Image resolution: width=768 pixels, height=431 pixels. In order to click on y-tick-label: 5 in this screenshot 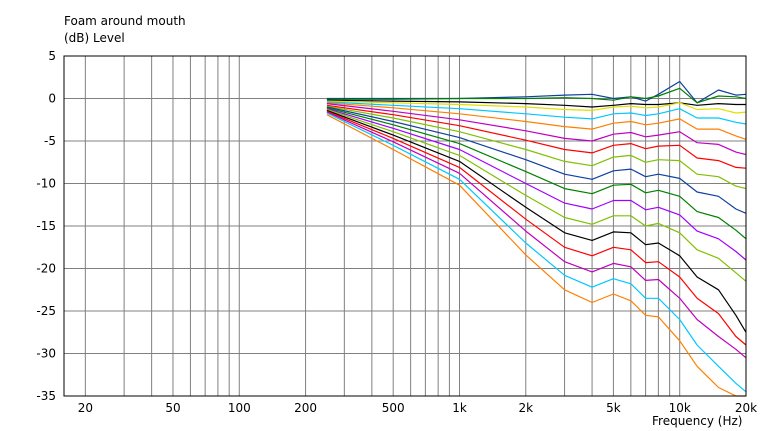, I will do `click(52, 56)`.